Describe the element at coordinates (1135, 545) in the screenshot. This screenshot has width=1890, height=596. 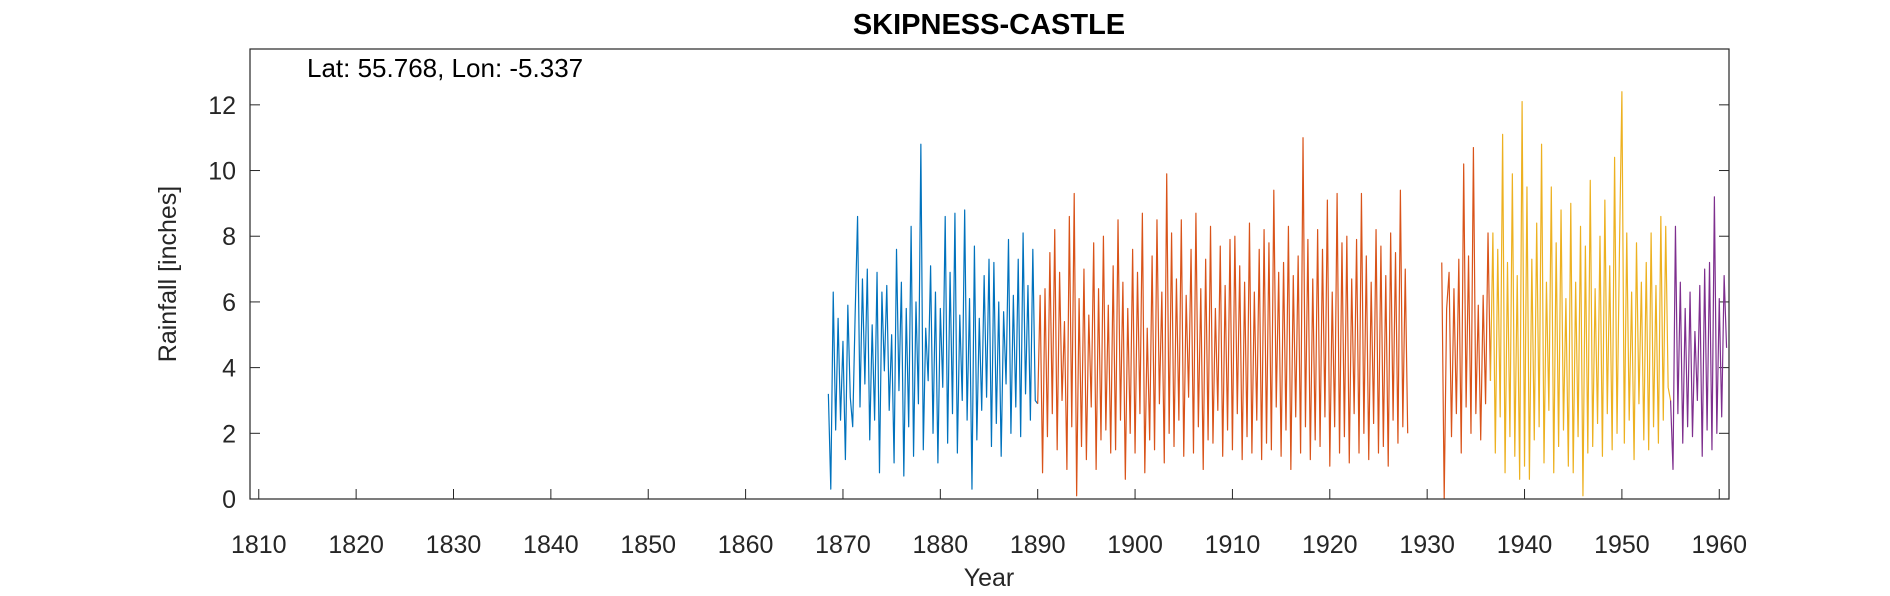
I see `x-tick-label: 1900` at that location.